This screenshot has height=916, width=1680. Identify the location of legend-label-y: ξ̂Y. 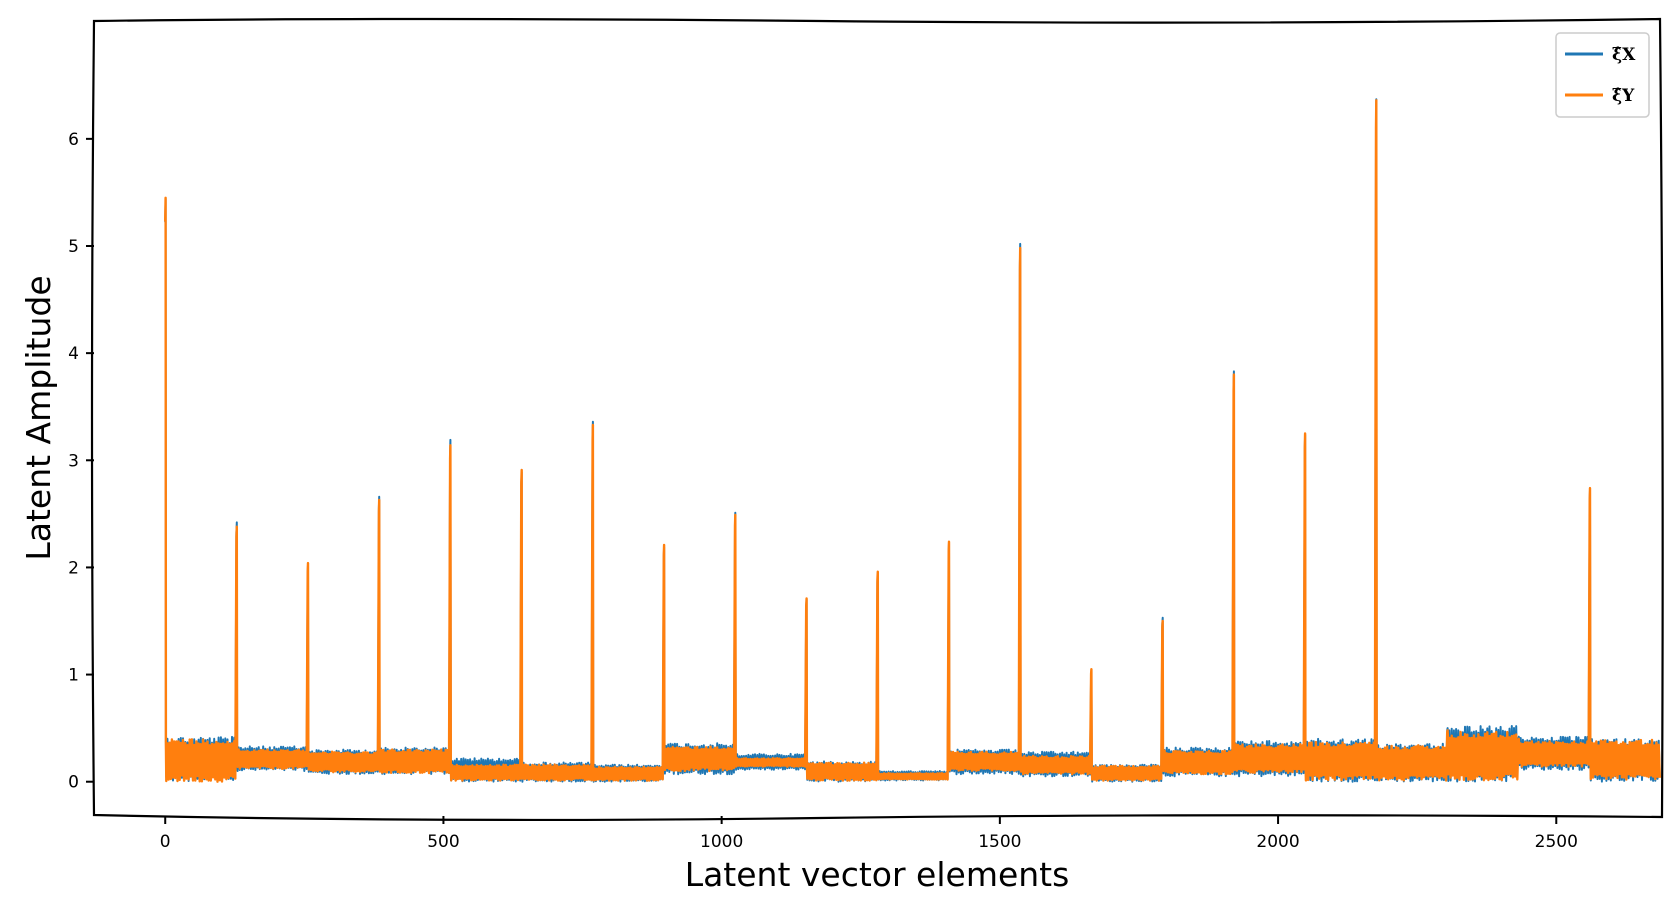
(1623, 96).